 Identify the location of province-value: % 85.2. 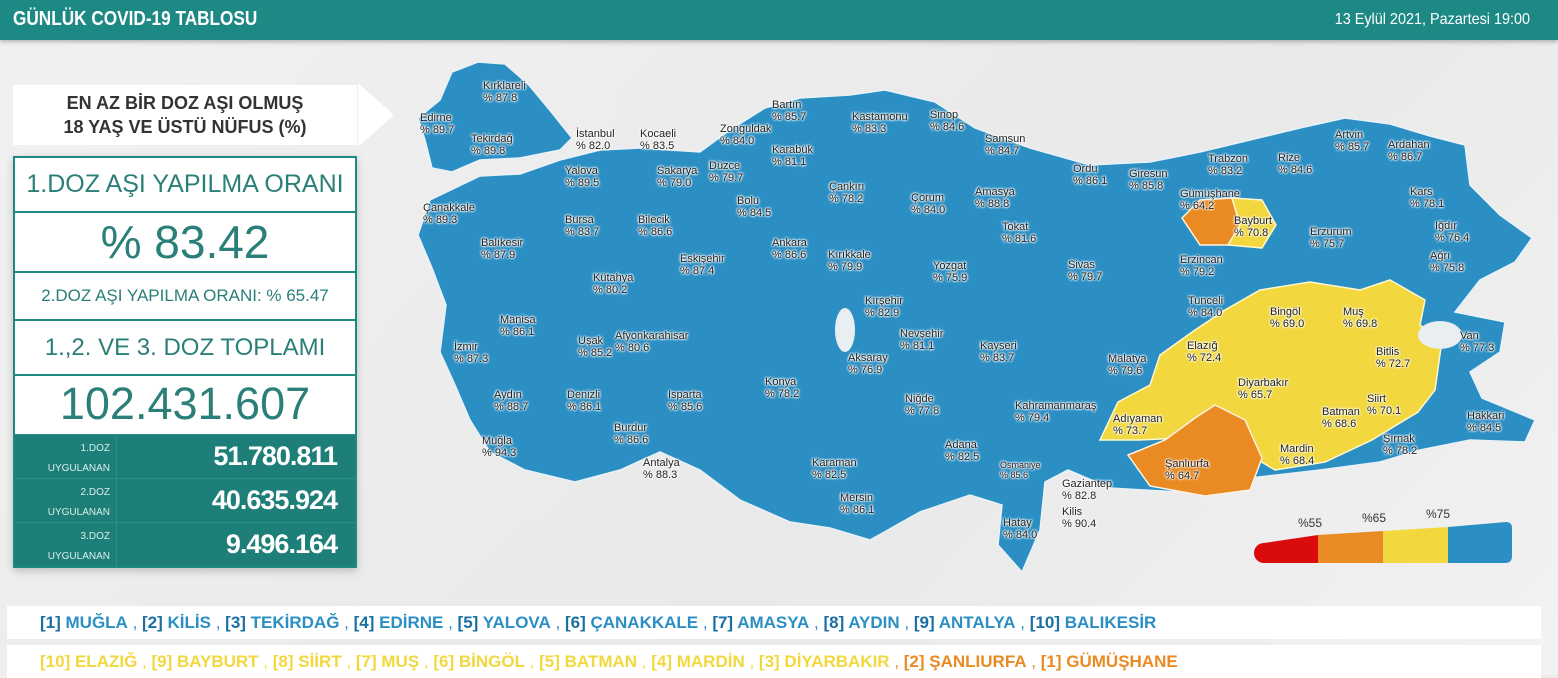
(595, 353).